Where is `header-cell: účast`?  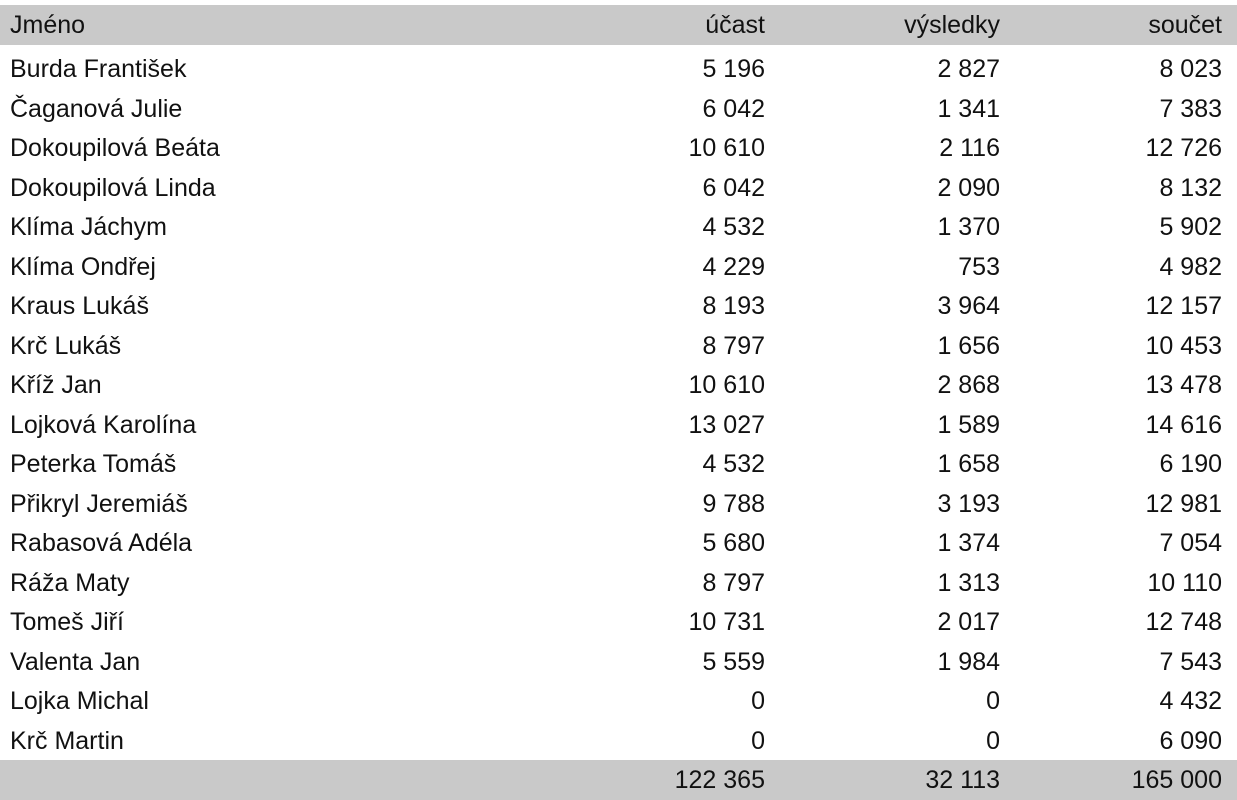
header-cell: účast is located at coordinates (735, 25).